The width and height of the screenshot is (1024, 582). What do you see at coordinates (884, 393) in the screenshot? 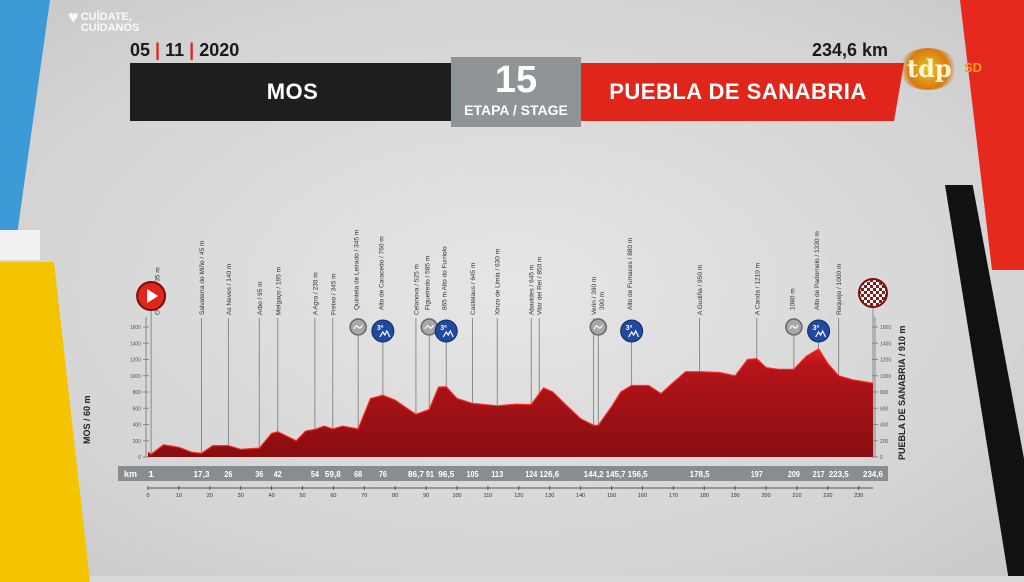
I see `right-y-tick-label: 800` at bounding box center [884, 393].